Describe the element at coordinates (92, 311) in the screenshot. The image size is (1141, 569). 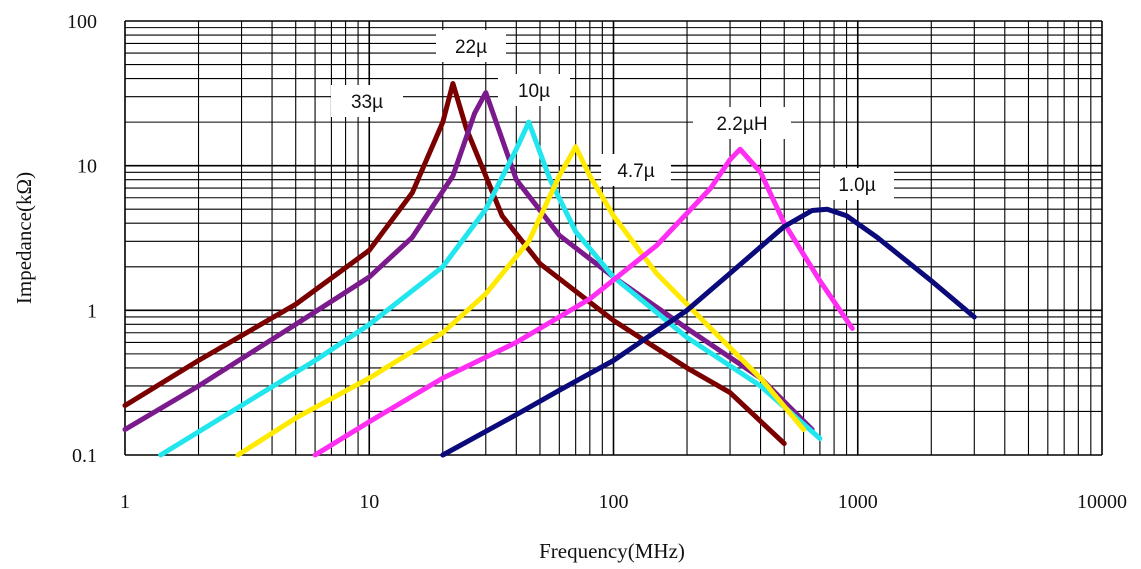
I see `y-tick-label: 1` at that location.